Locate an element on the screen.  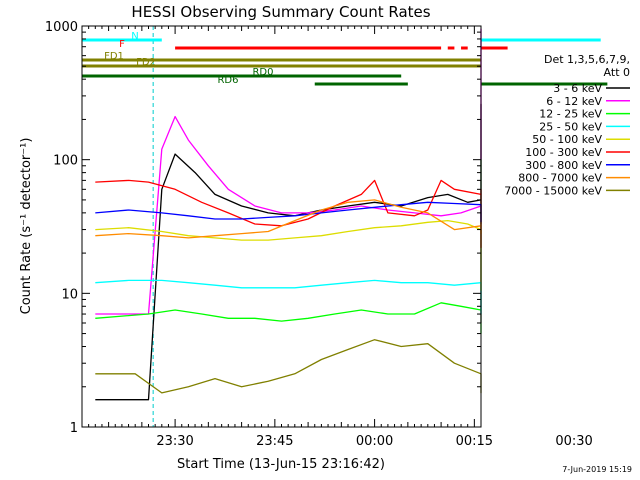
legend-entry-label: 50 - 100 keV is located at coordinates (567, 139).